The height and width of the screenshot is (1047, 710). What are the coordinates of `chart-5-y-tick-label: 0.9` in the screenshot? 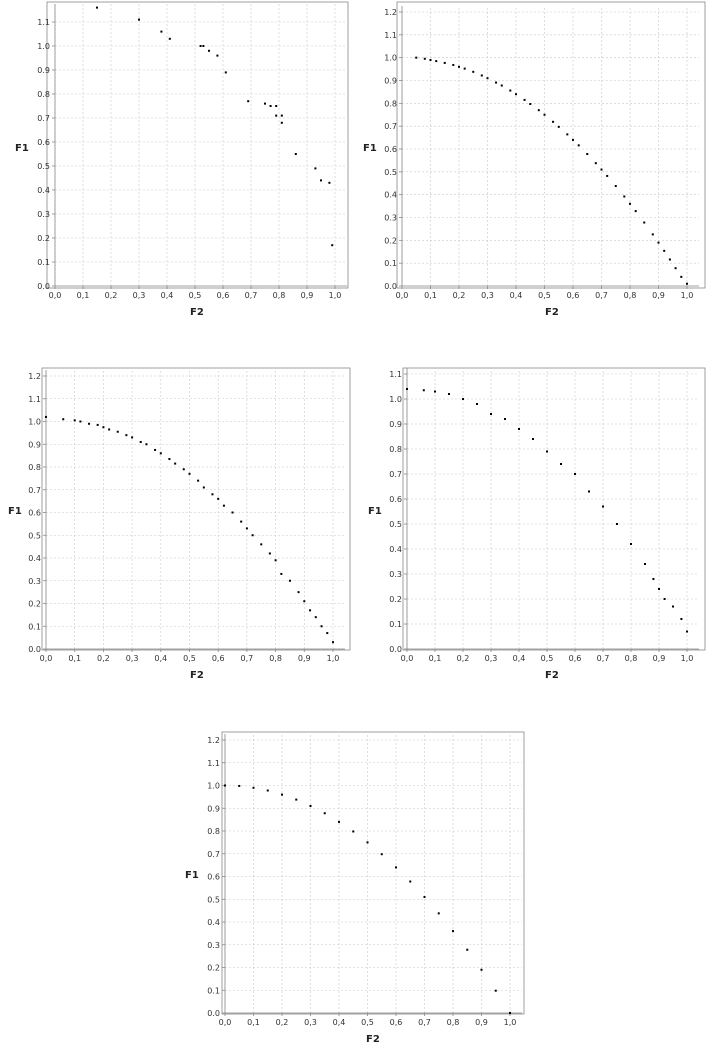 It's located at (213, 808).